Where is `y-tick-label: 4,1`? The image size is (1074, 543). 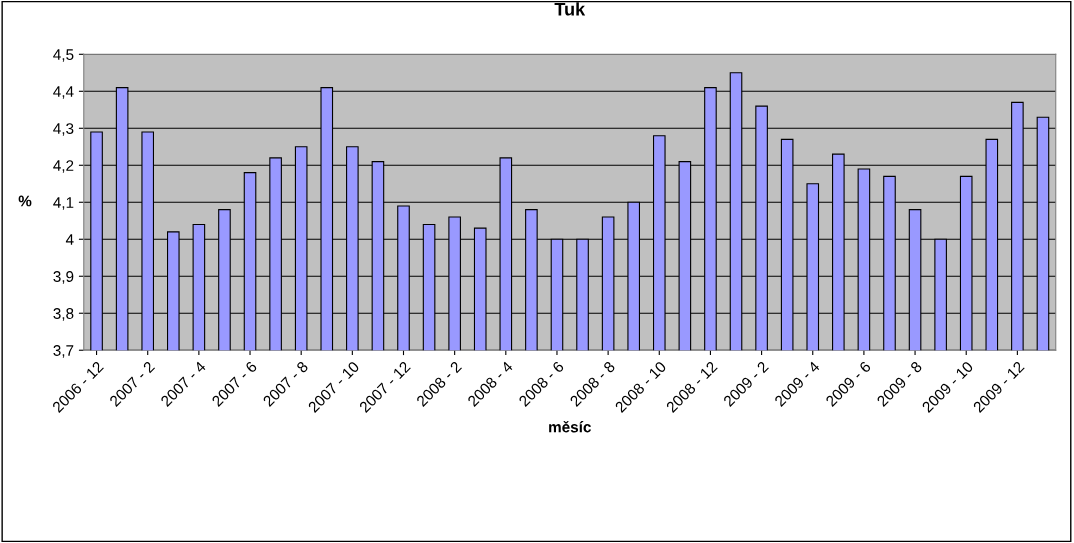
y-tick-label: 4,1 is located at coordinates (63, 203).